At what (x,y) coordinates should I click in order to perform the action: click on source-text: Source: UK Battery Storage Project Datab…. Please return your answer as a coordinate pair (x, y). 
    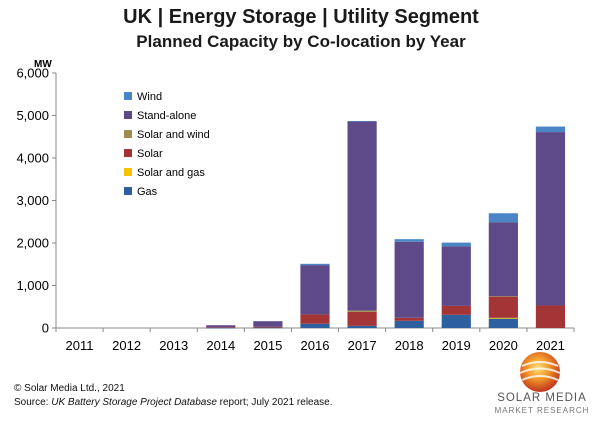
    Looking at the image, I should click on (173, 402).